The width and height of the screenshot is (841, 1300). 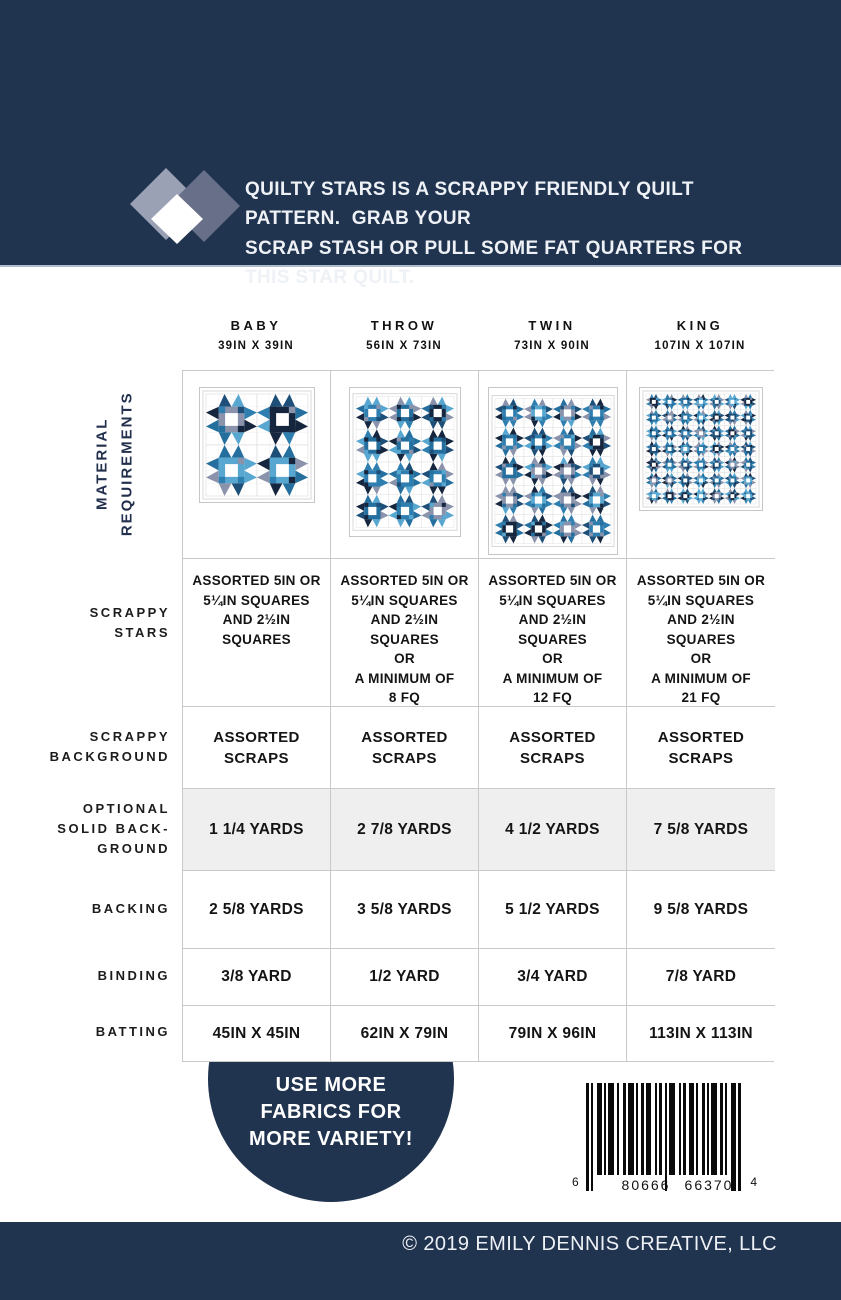 What do you see at coordinates (257, 1033) in the screenshot?
I see `cell-batting-baby: 45IN X 45IN` at bounding box center [257, 1033].